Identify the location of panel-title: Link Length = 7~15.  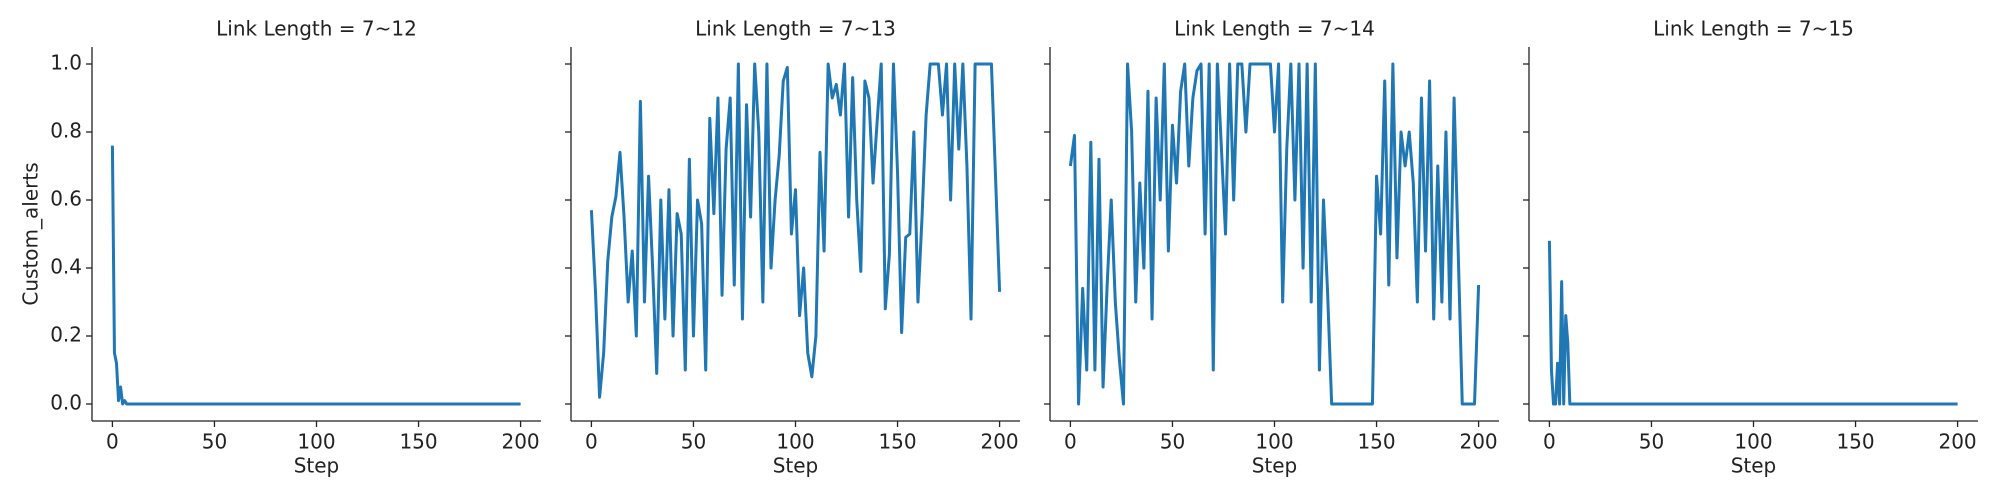
(1753, 29).